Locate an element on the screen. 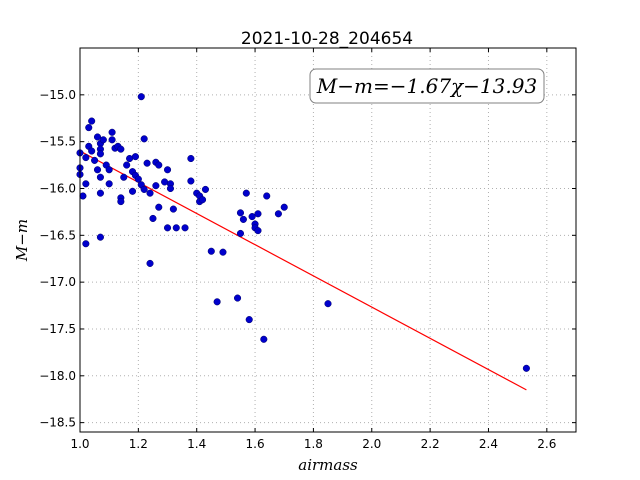 The image size is (640, 480). chart-title: 2021-10-28_204654 is located at coordinates (327, 39).